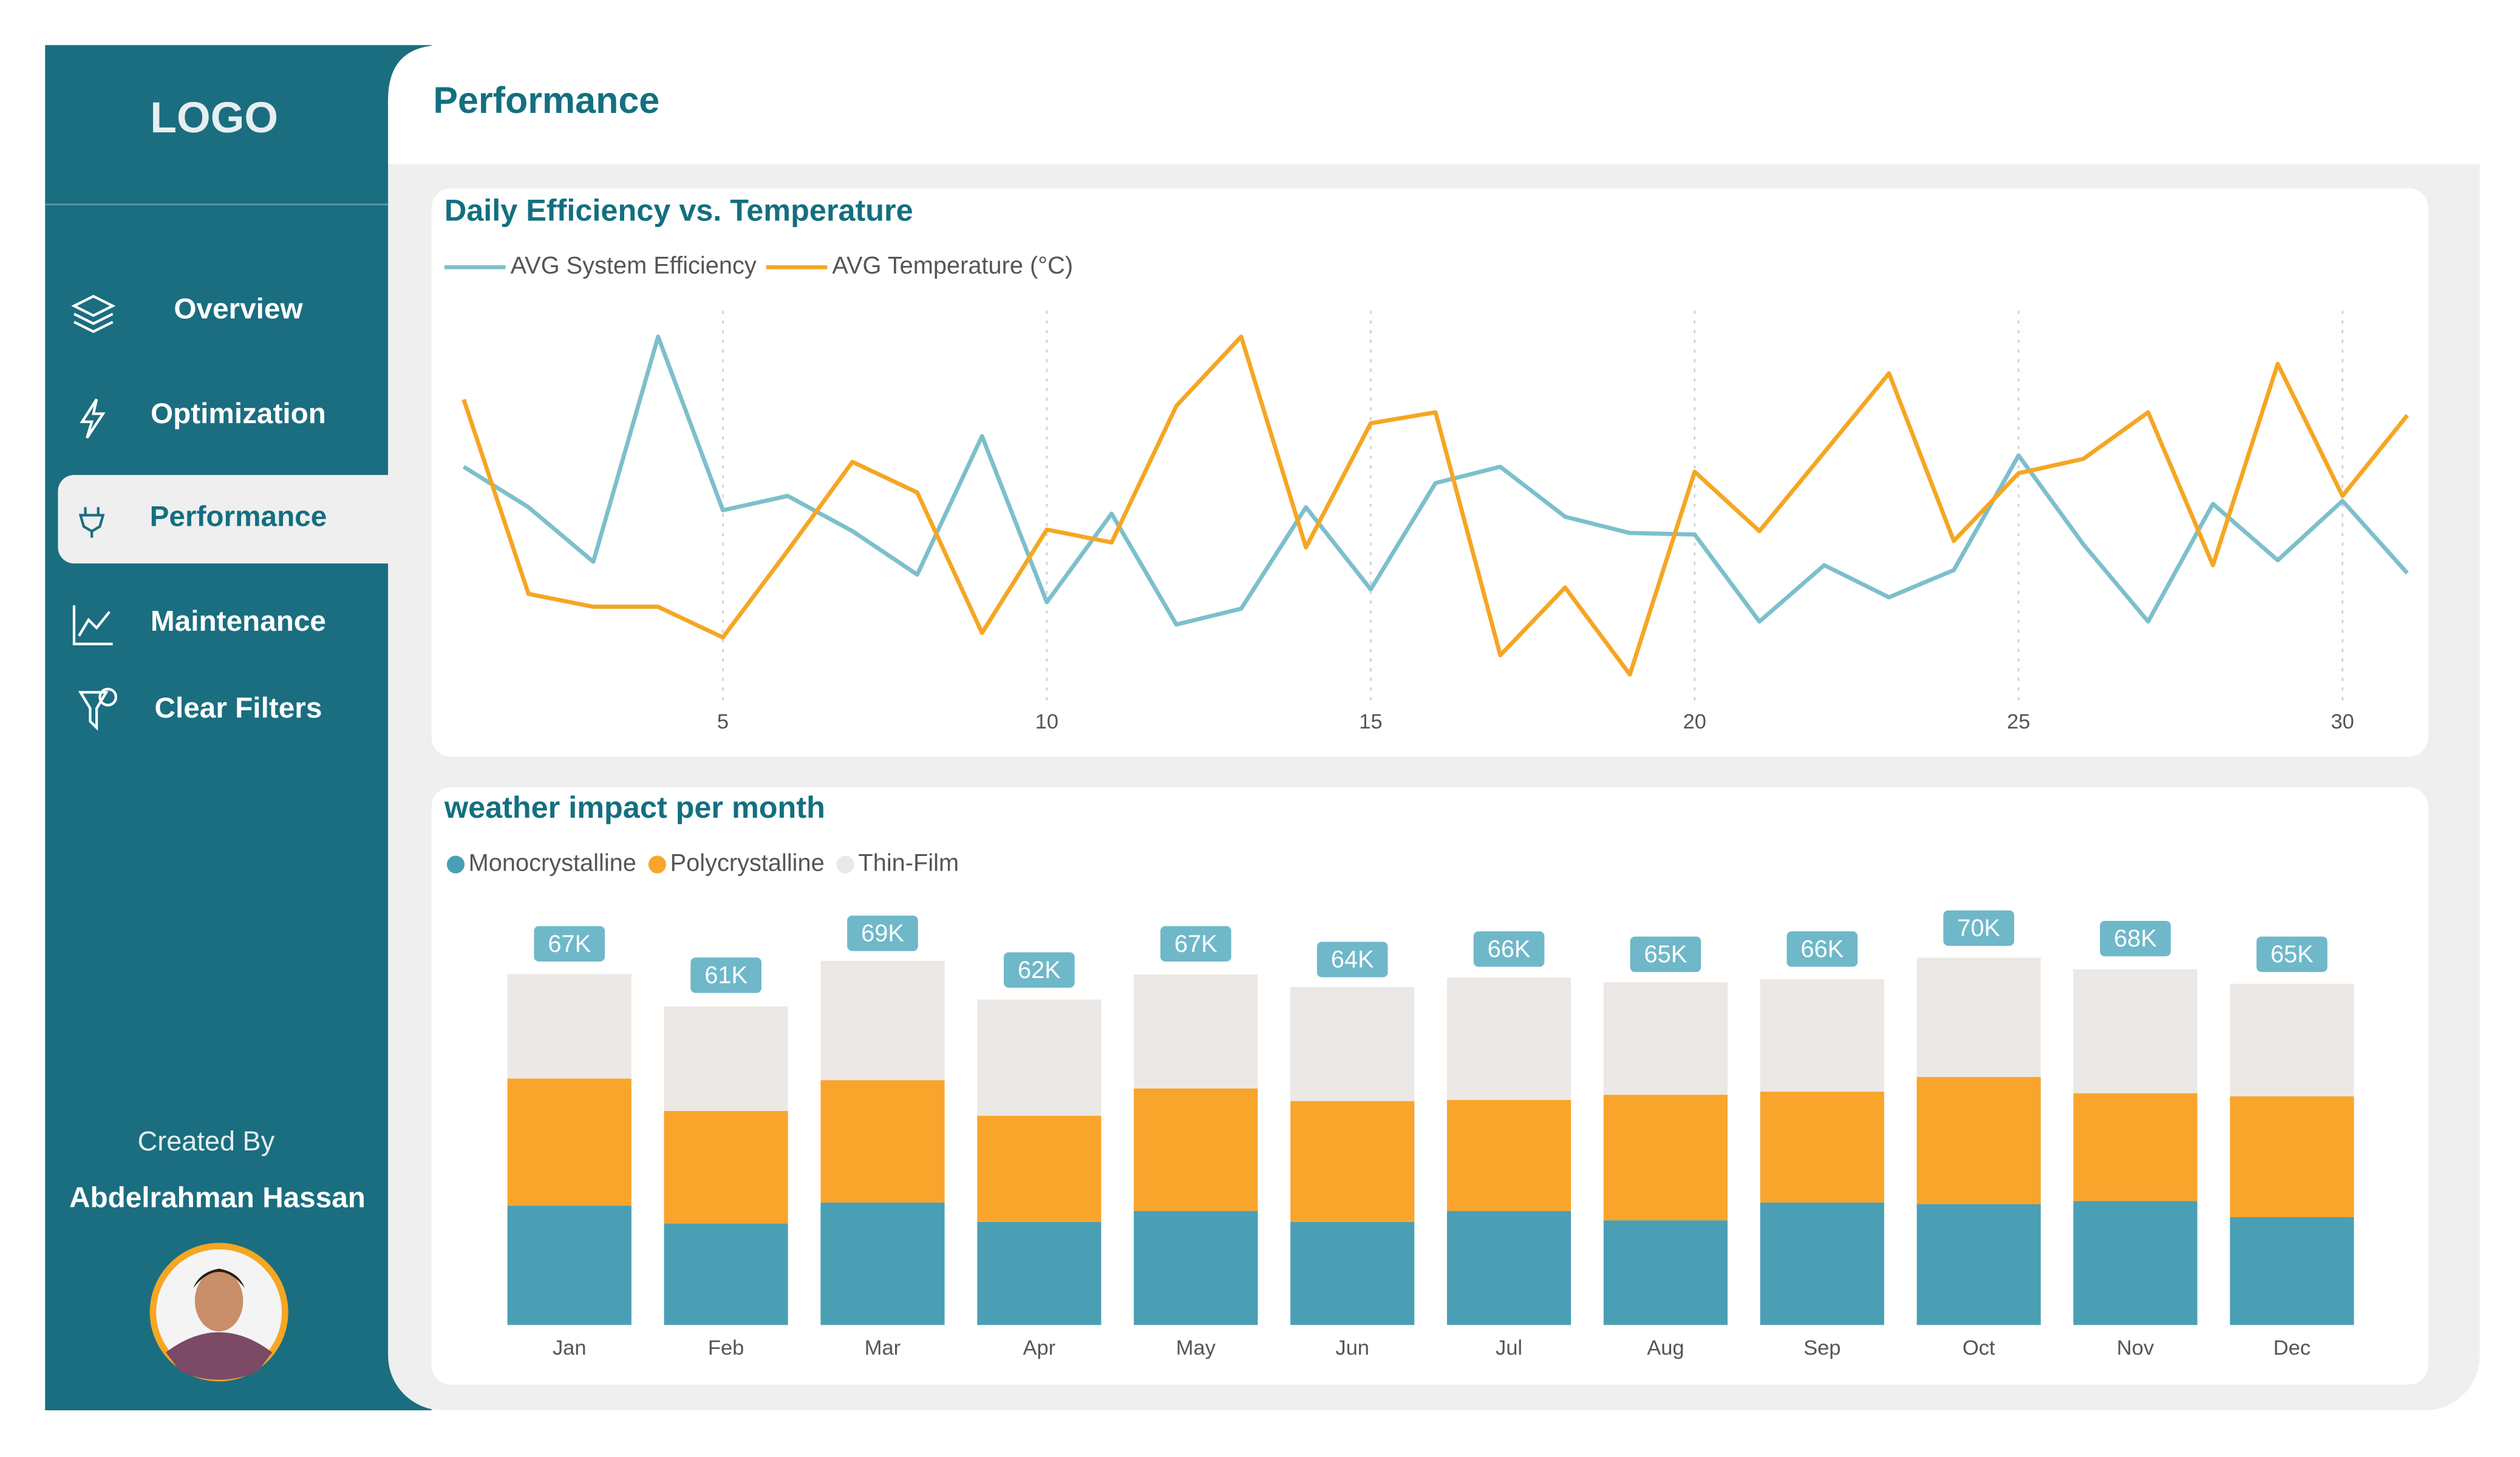 This screenshot has height=1457, width=2520. I want to click on x-tick-label: 20, so click(1694, 721).